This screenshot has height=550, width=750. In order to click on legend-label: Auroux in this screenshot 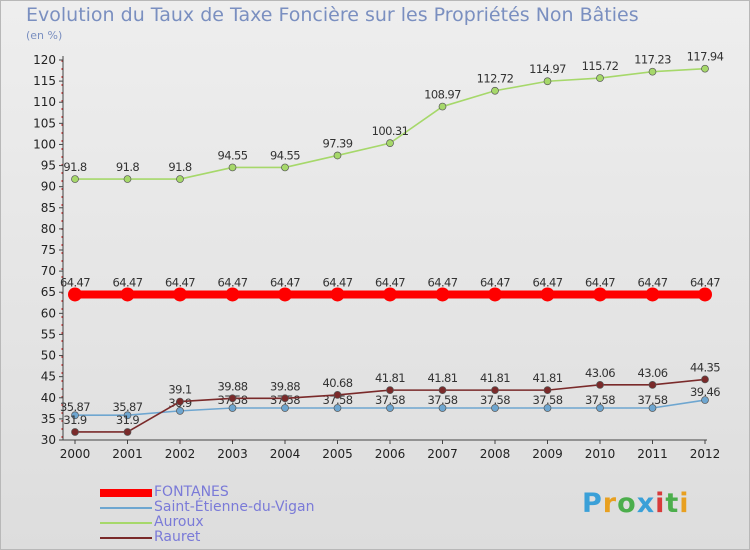, I will do `click(179, 522)`.